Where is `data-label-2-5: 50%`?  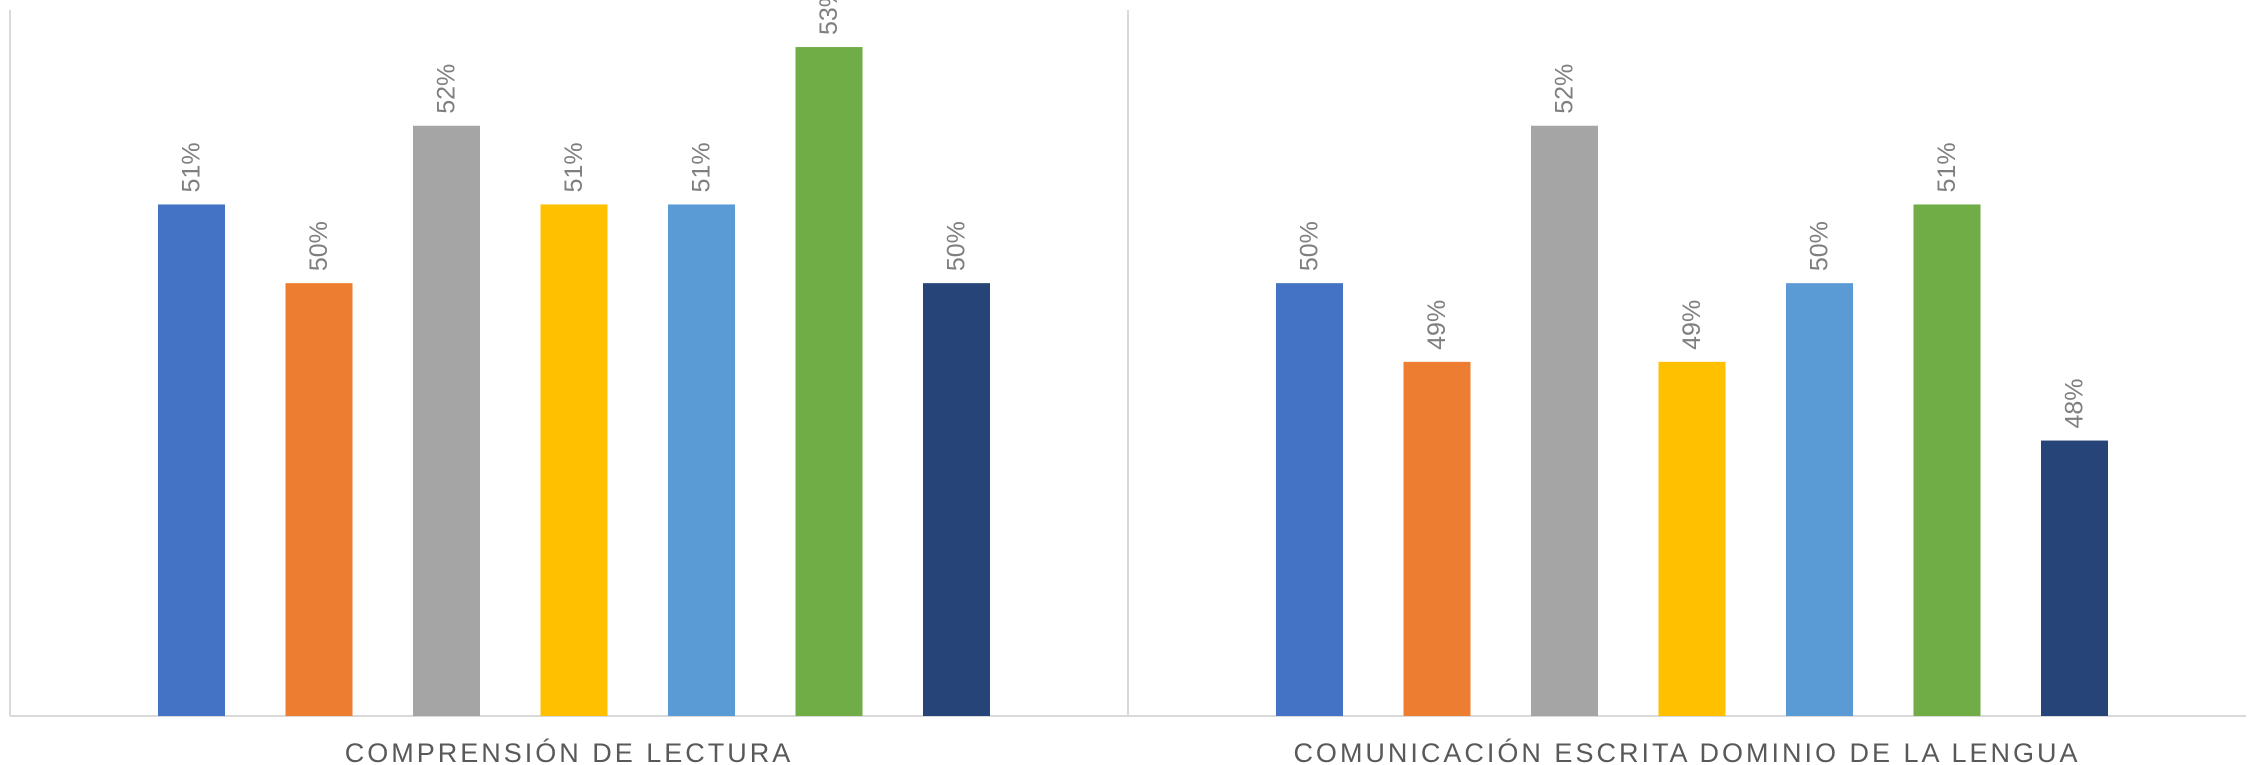
data-label-2-5: 50% is located at coordinates (1820, 246).